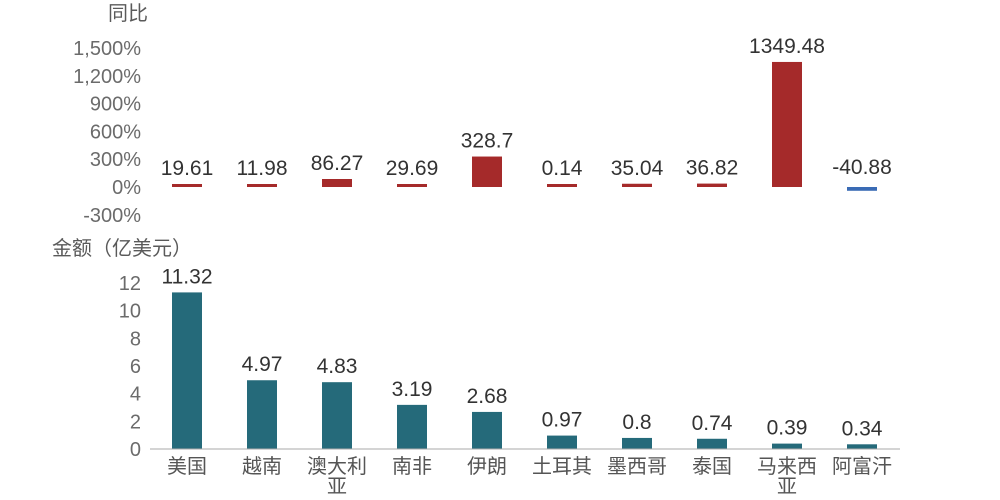 The height and width of the screenshot is (500, 1000). What do you see at coordinates (637, 168) in the screenshot?
I see `top-data-label: 35.04` at bounding box center [637, 168].